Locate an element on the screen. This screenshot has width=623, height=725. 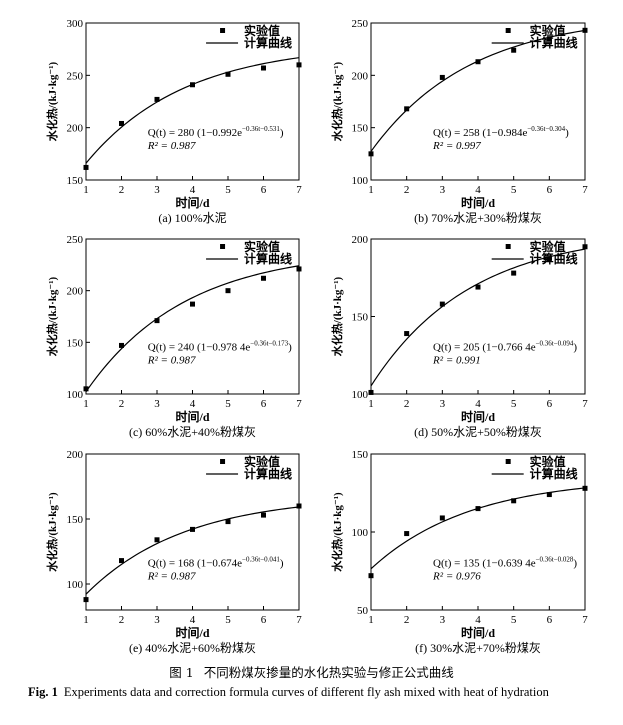
formula-annotation: Q(t) = 205 (1−0.766 4e−0.36t−0.094) is located at coordinates (505, 347).